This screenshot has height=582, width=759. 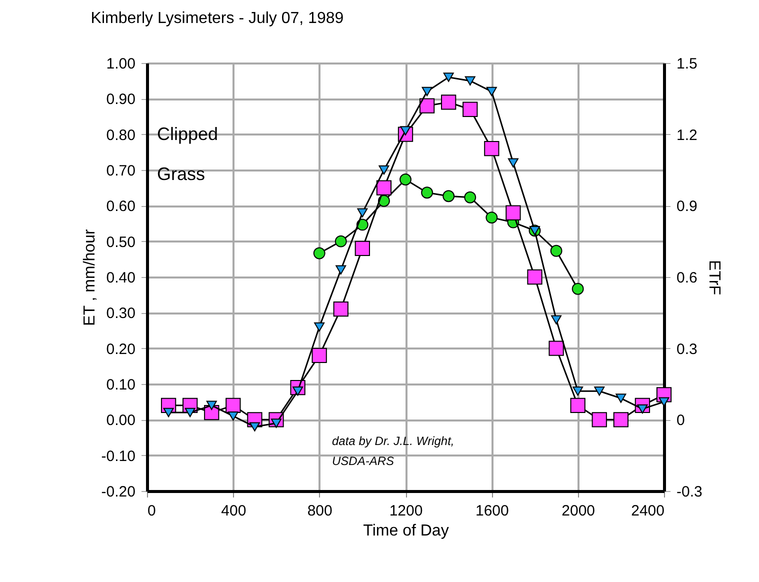 I want to click on y-tick-label: 0.80, so click(x=121, y=135).